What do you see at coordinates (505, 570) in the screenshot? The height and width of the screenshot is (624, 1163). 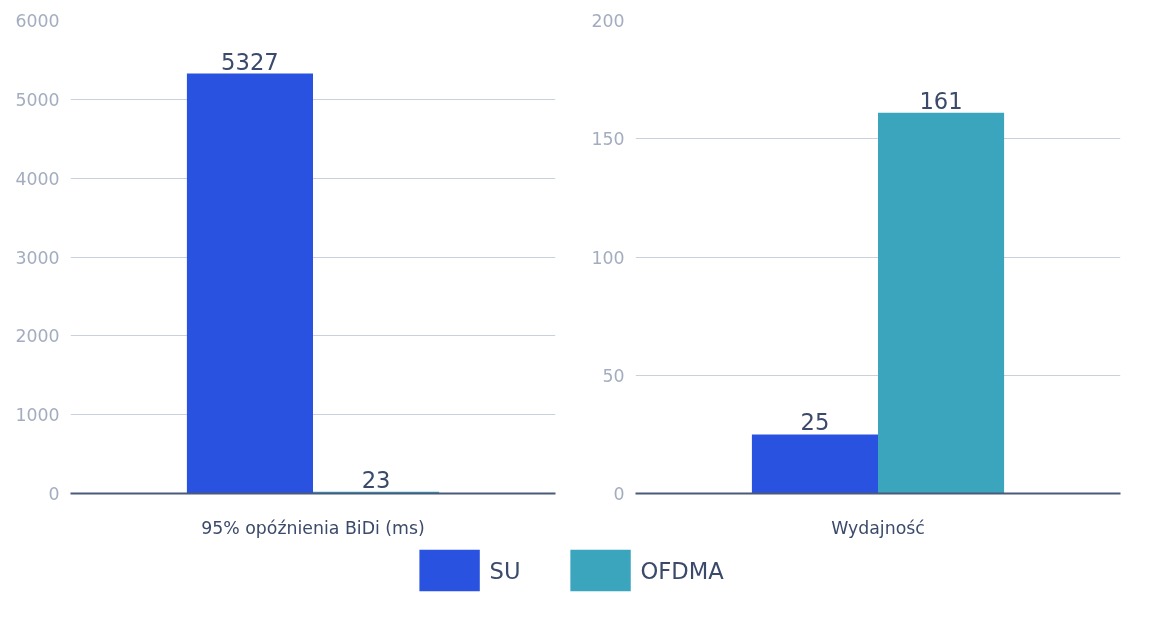 I see `legend-label: SU` at bounding box center [505, 570].